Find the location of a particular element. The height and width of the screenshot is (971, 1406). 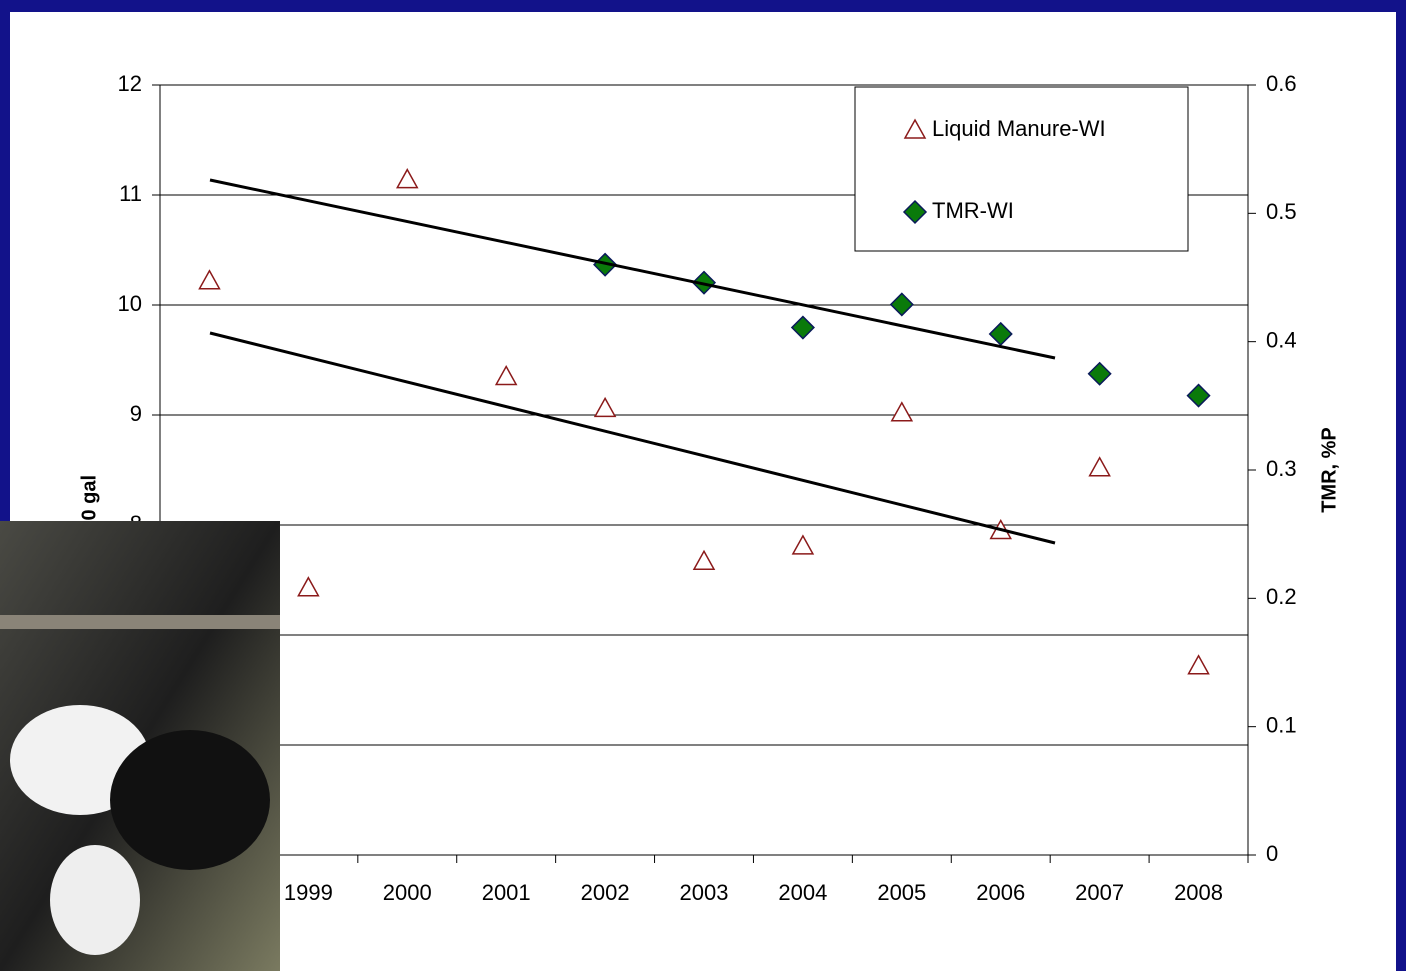

legend: Liquid Manure-WI TMR-WI is located at coordinates (1021, 169).